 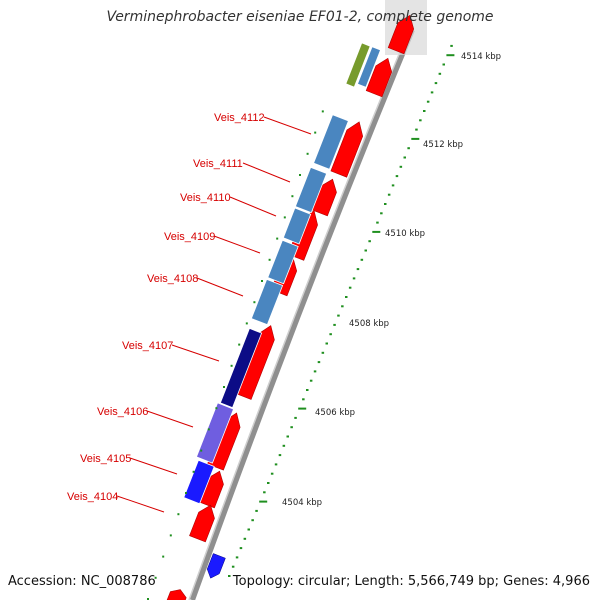 What do you see at coordinates (239, 118) in the screenshot?
I see `gene-label: Veis_4112` at bounding box center [239, 118].